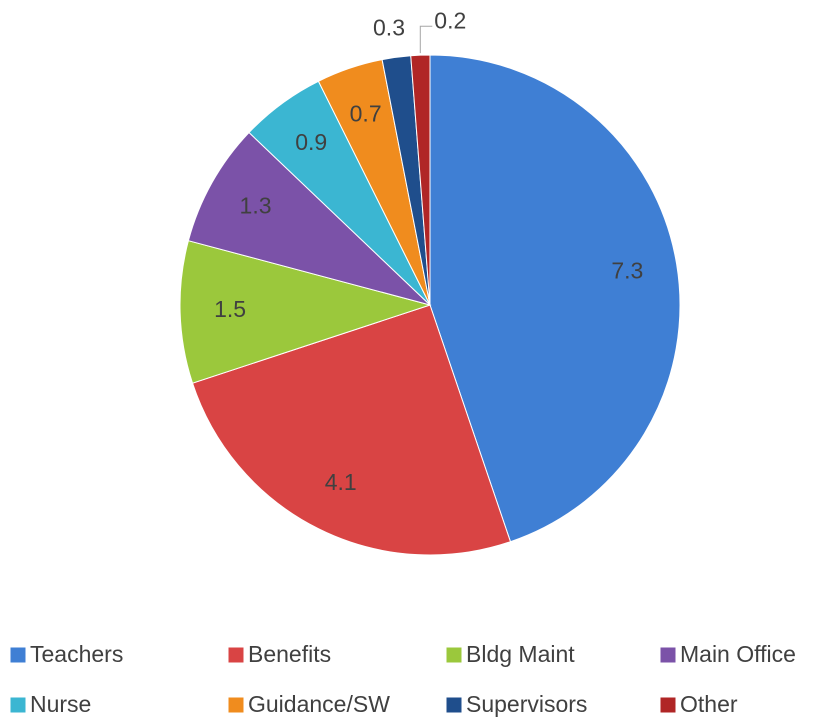  Describe the element at coordinates (311, 142) in the screenshot. I see `data-label: 0.9` at that location.